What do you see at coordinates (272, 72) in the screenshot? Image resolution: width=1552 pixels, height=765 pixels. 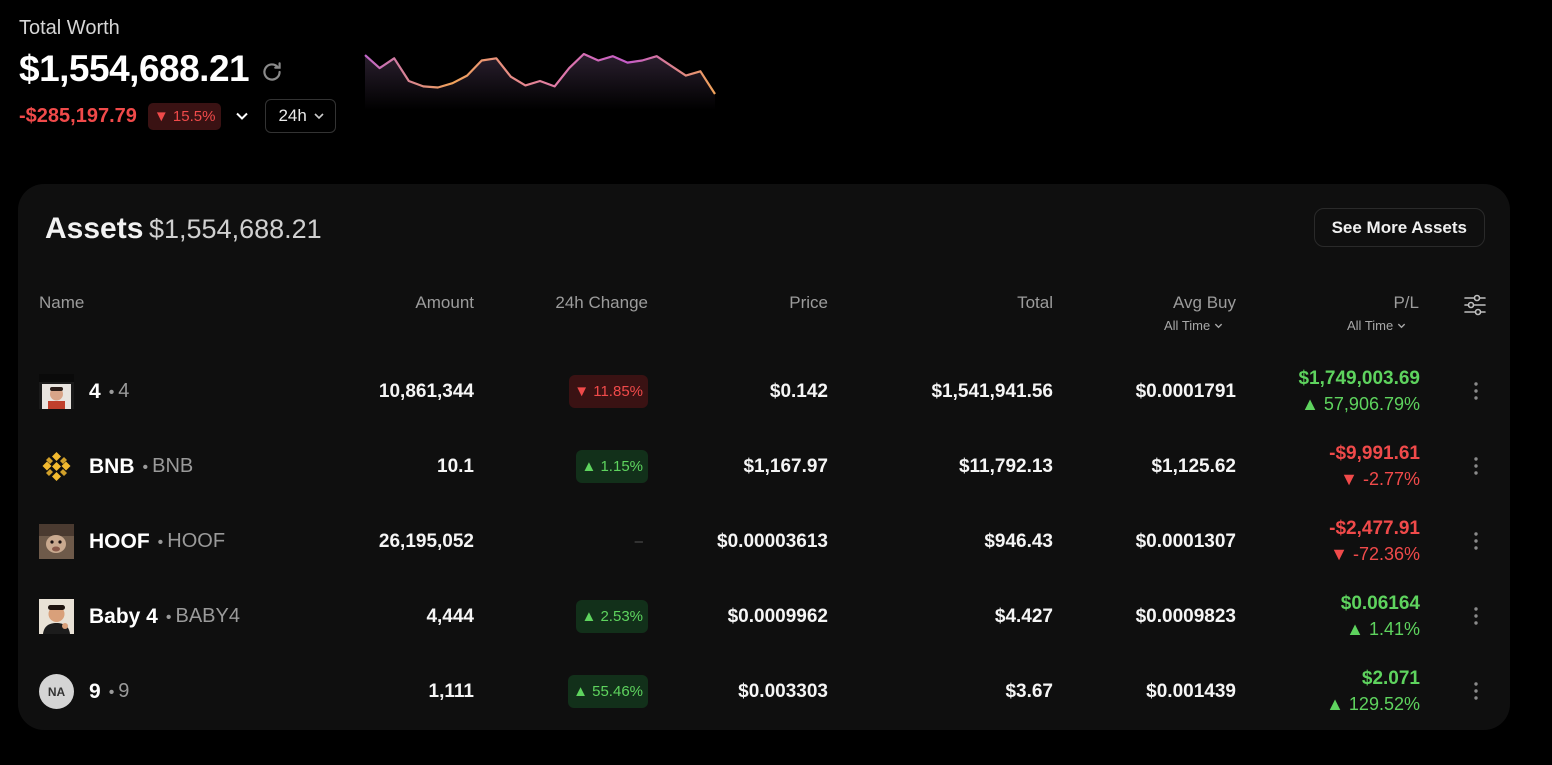 I see `refresh-icon` at bounding box center [272, 72].